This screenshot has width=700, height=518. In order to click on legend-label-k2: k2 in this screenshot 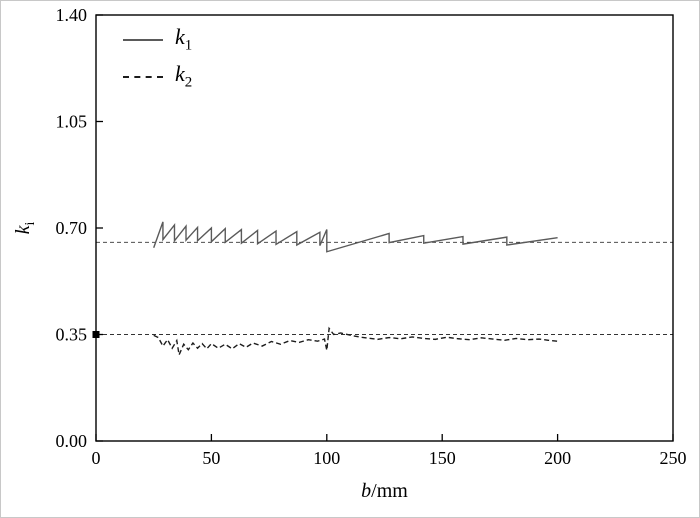, I will do `click(183, 76)`.